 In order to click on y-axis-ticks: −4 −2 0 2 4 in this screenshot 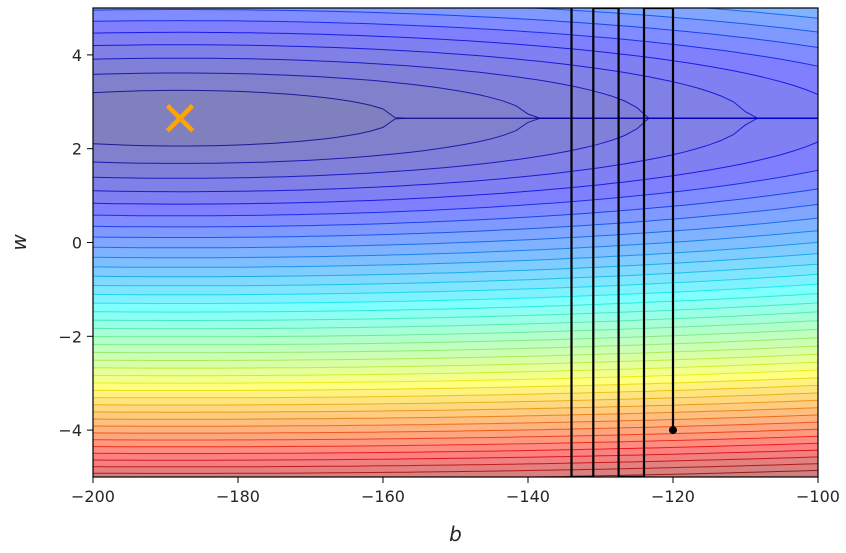, I will do `click(75, 243)`.